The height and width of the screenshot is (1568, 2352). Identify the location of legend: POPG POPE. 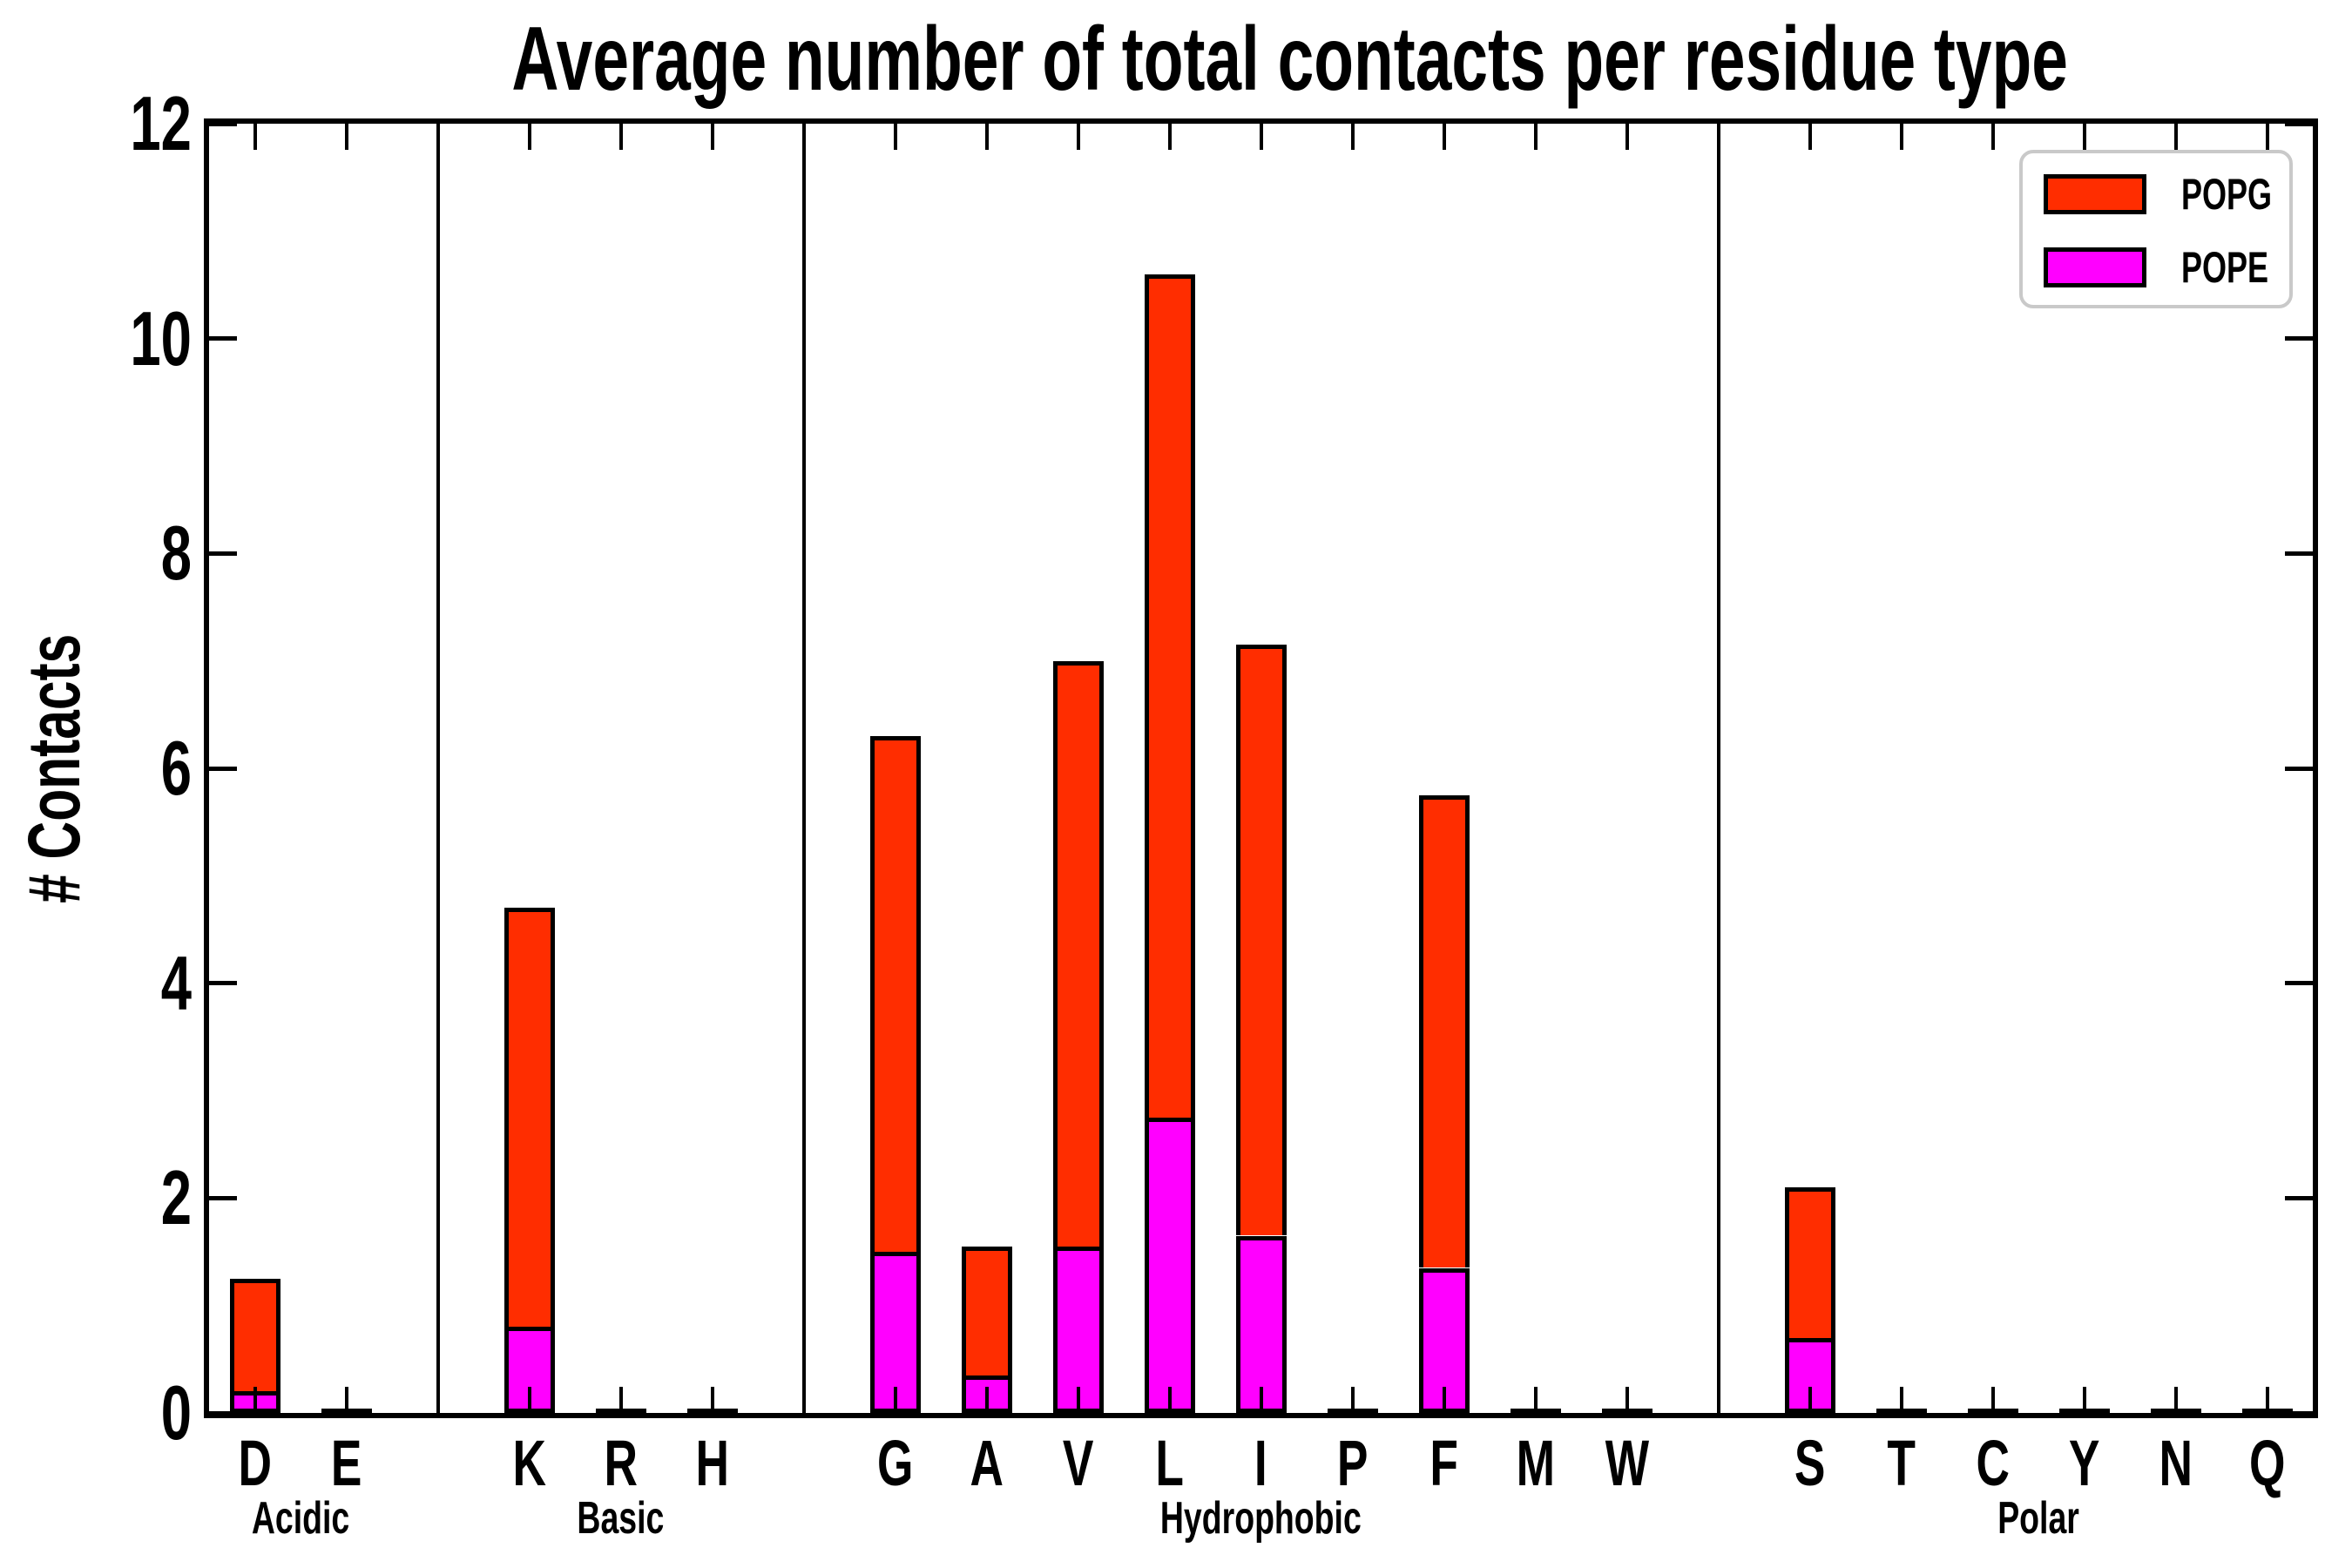
(2156, 229).